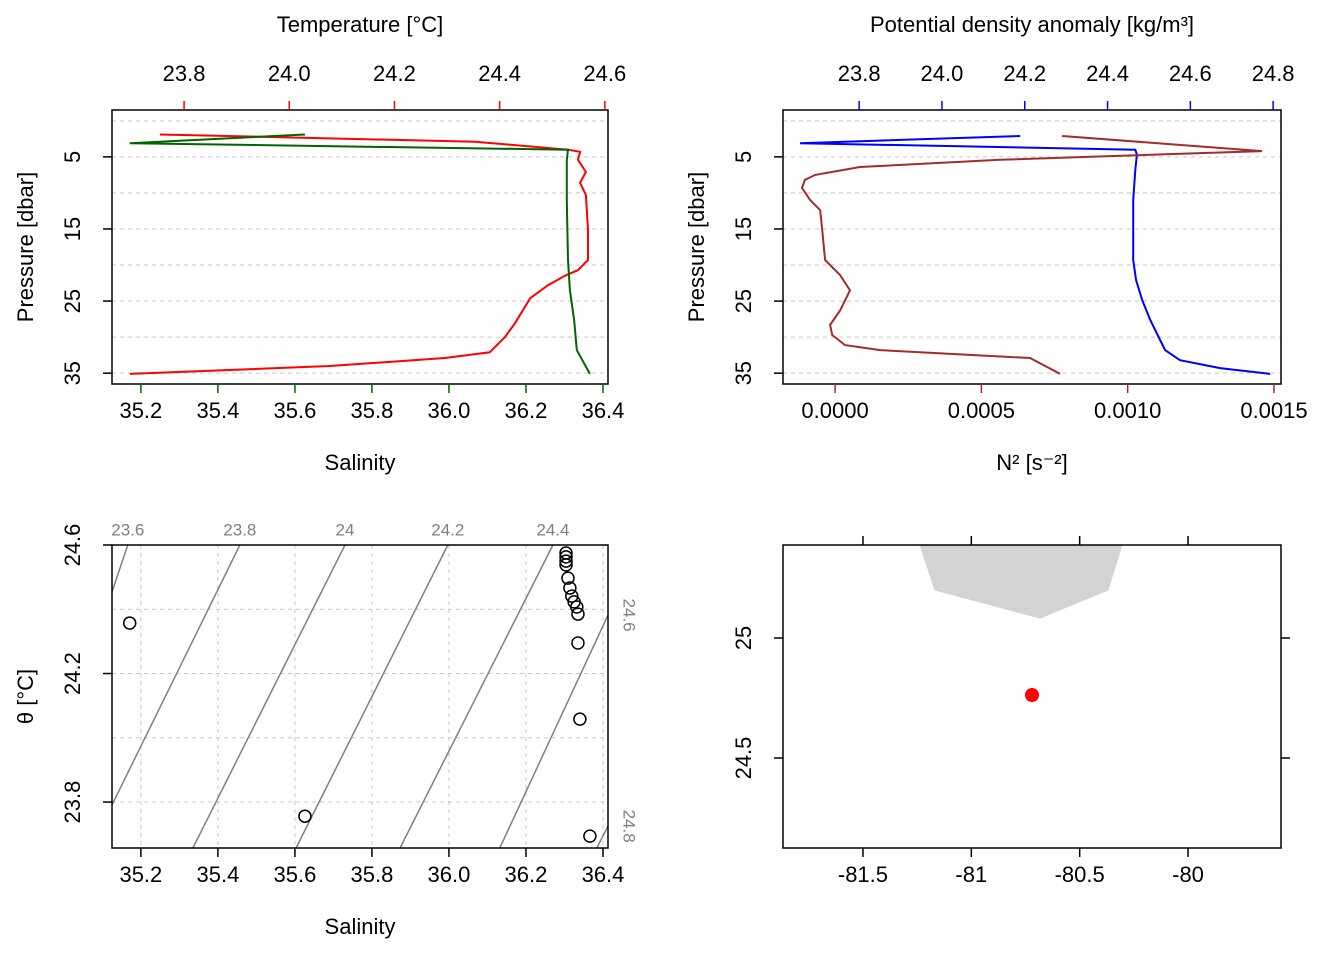 The height and width of the screenshot is (960, 1344). What do you see at coordinates (1188, 874) in the screenshot?
I see `x-tick-label: -80` at bounding box center [1188, 874].